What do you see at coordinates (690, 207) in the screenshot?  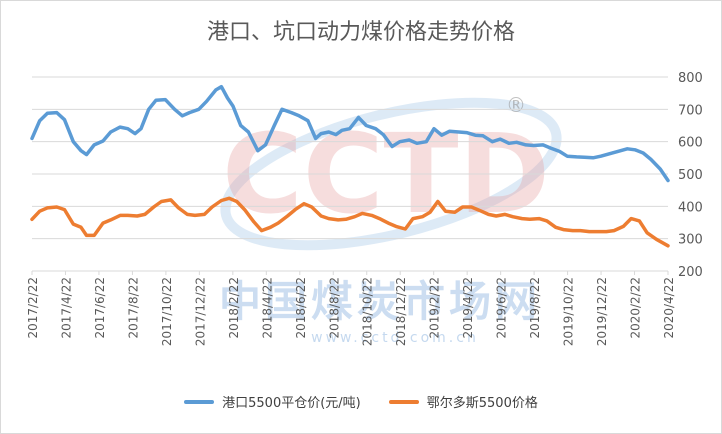 I see `y-tick-label: 400` at bounding box center [690, 207].